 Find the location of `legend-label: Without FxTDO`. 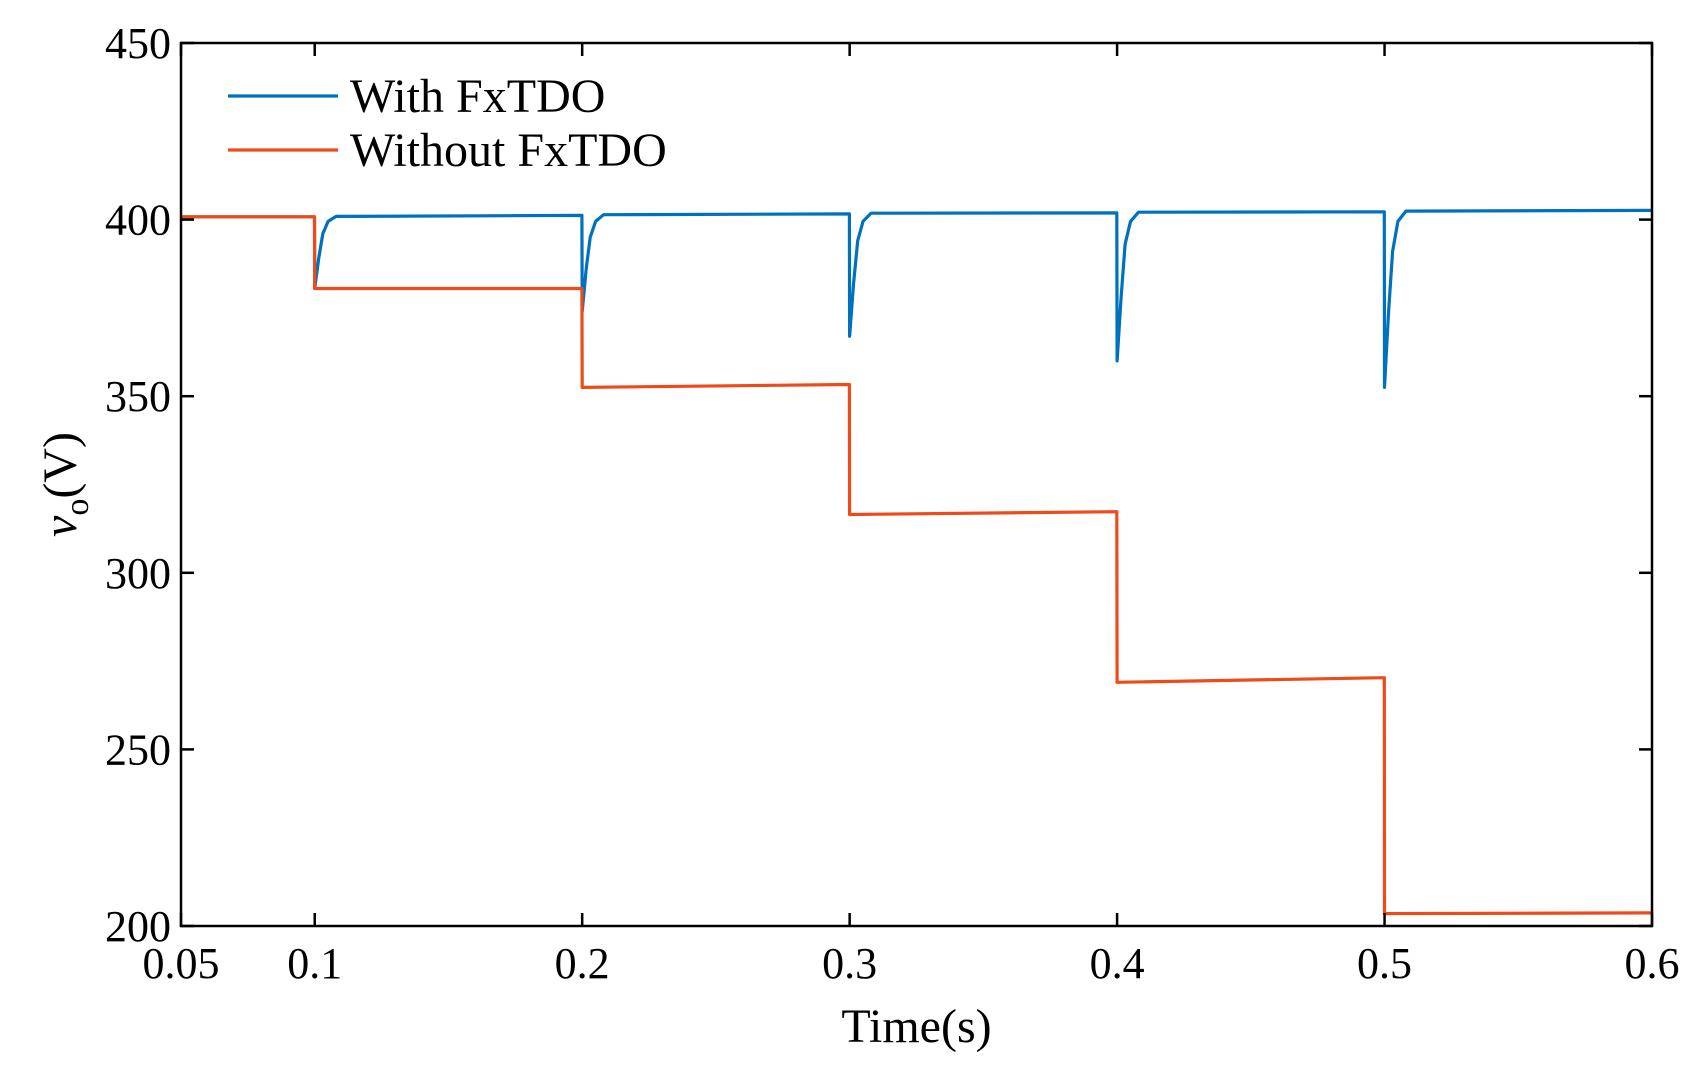

legend-label: Without FxTDO is located at coordinates (508, 150).